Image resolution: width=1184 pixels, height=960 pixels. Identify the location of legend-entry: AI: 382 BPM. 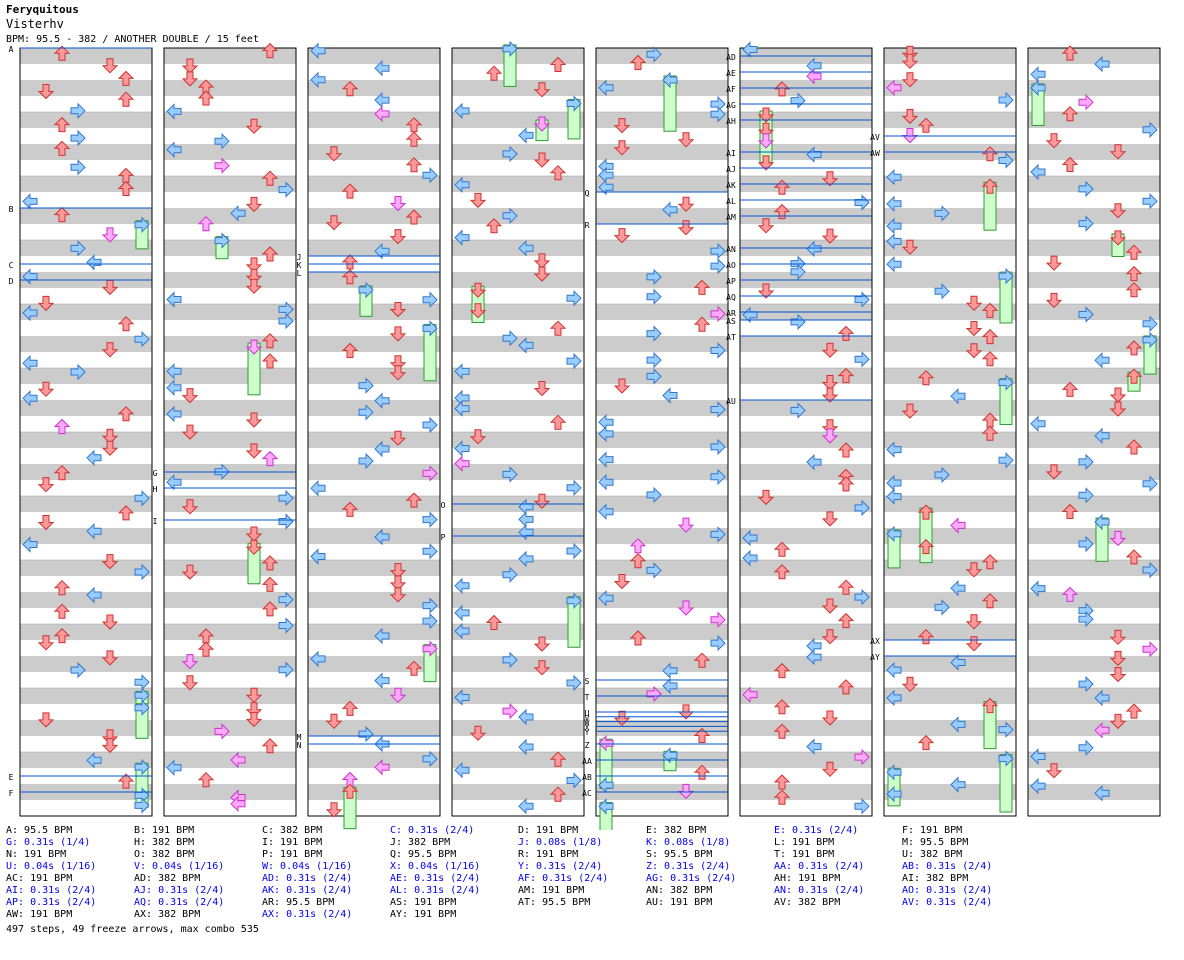
(935, 878).